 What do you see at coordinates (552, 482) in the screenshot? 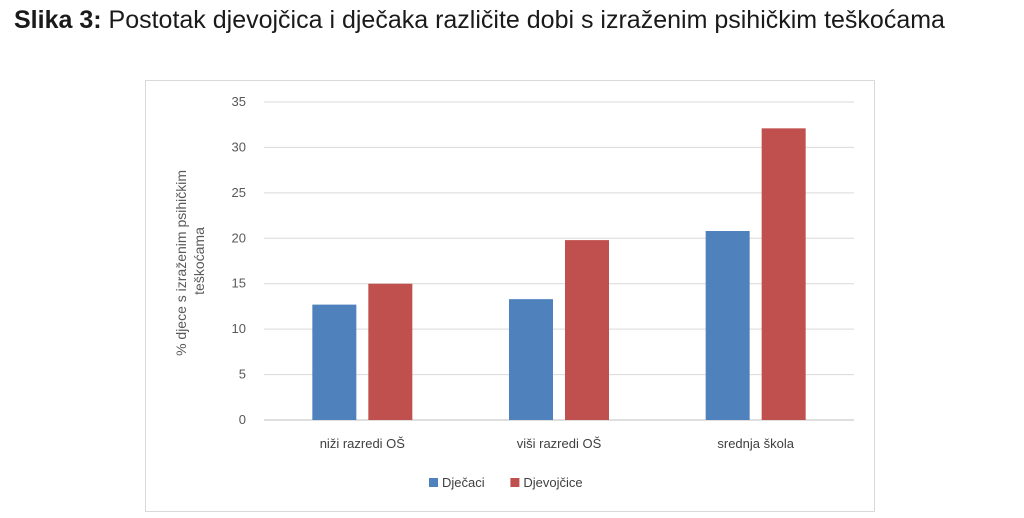
I see `legend-label: Djevojčice` at bounding box center [552, 482].